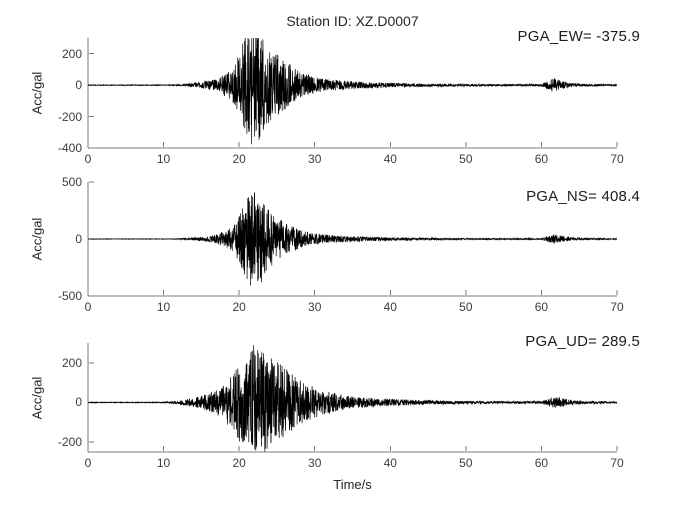  Describe the element at coordinates (69, 148) in the screenshot. I see `y-tick-label: -400` at that location.